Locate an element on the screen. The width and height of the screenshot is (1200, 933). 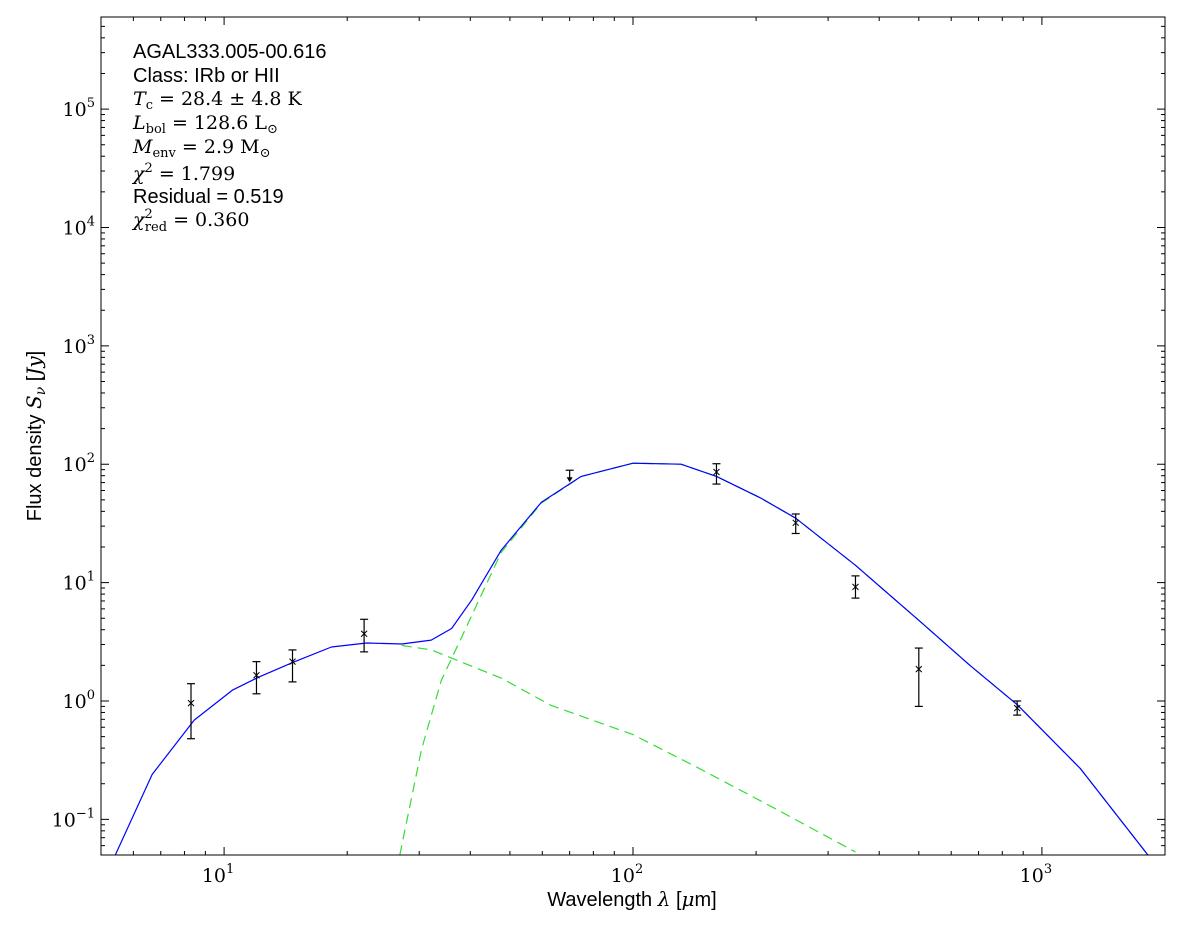
source-class: Class: IRb or HII is located at coordinates (206, 76).